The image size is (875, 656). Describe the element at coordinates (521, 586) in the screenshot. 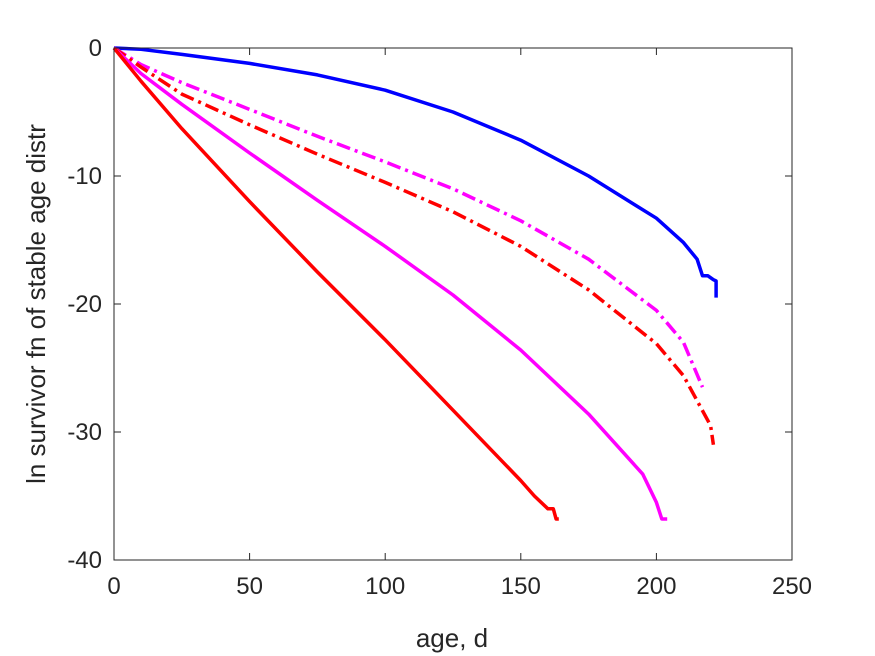

I see `x-tick-label: 150` at that location.